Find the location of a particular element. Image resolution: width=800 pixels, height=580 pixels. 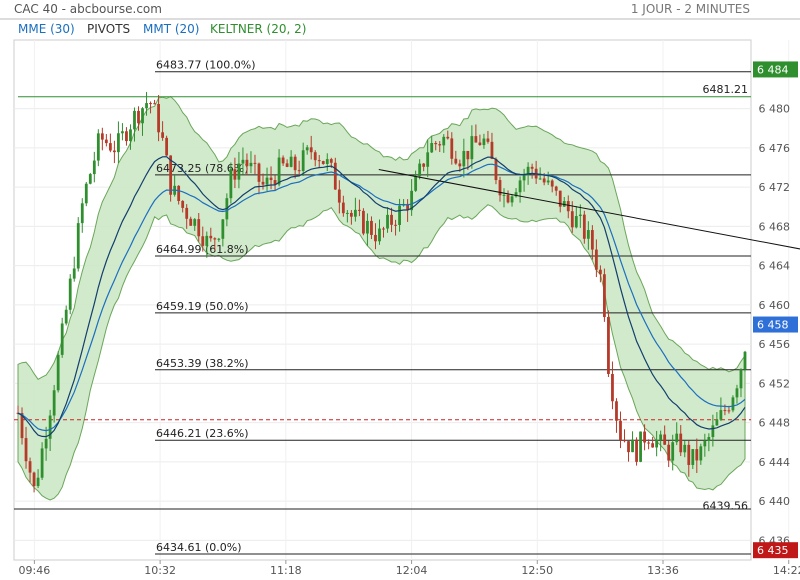

legend-mme: MME (30) is located at coordinates (46, 29).